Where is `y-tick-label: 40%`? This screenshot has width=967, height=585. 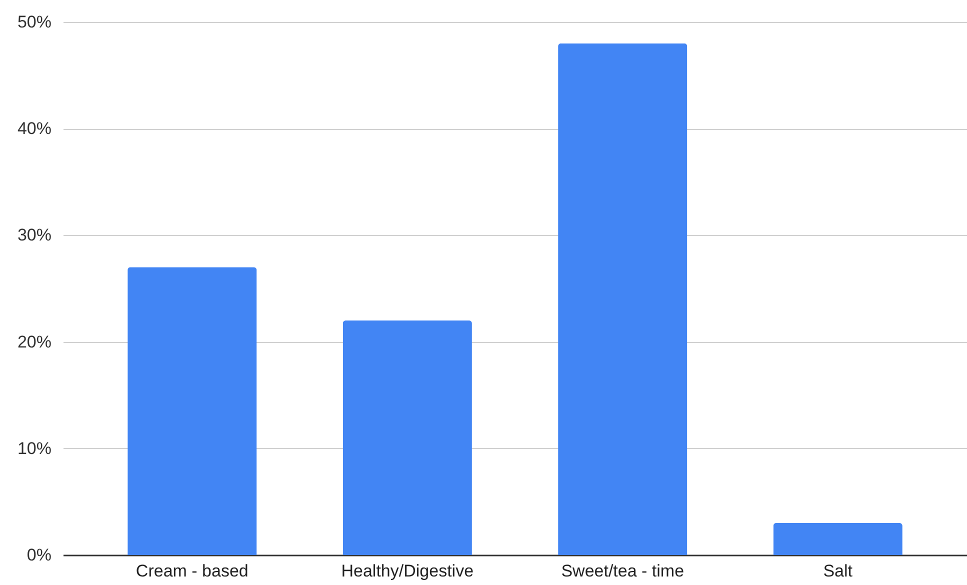 y-tick-label: 40% is located at coordinates (34, 128).